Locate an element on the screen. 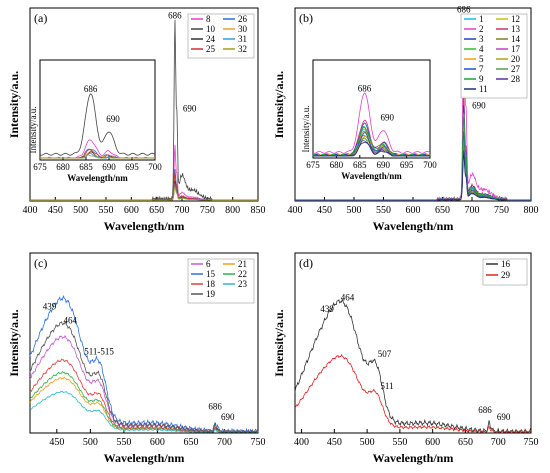 This screenshot has width=550, height=473. legend-entry: 32 is located at coordinates (242, 49).